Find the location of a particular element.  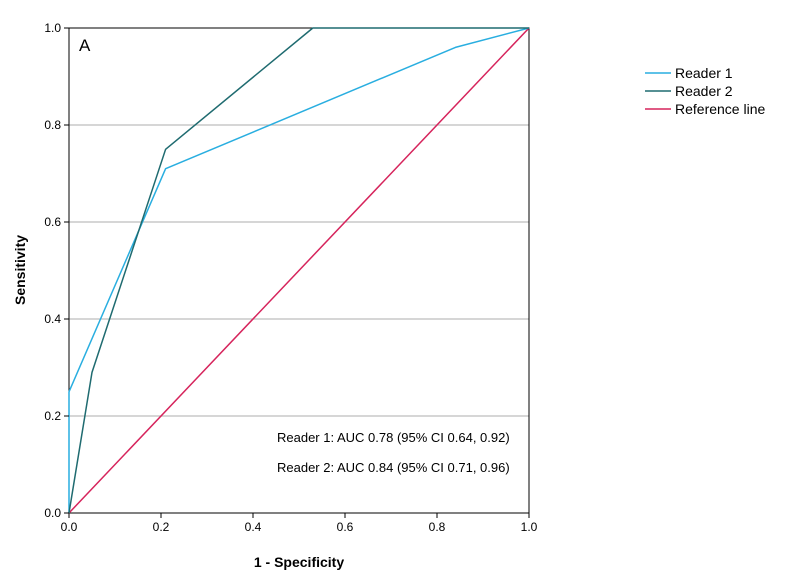

annotation-reader-1-auc: Reader 1: AUC 0.78 (95% CI 0.64, 0.92) is located at coordinates (393, 437).